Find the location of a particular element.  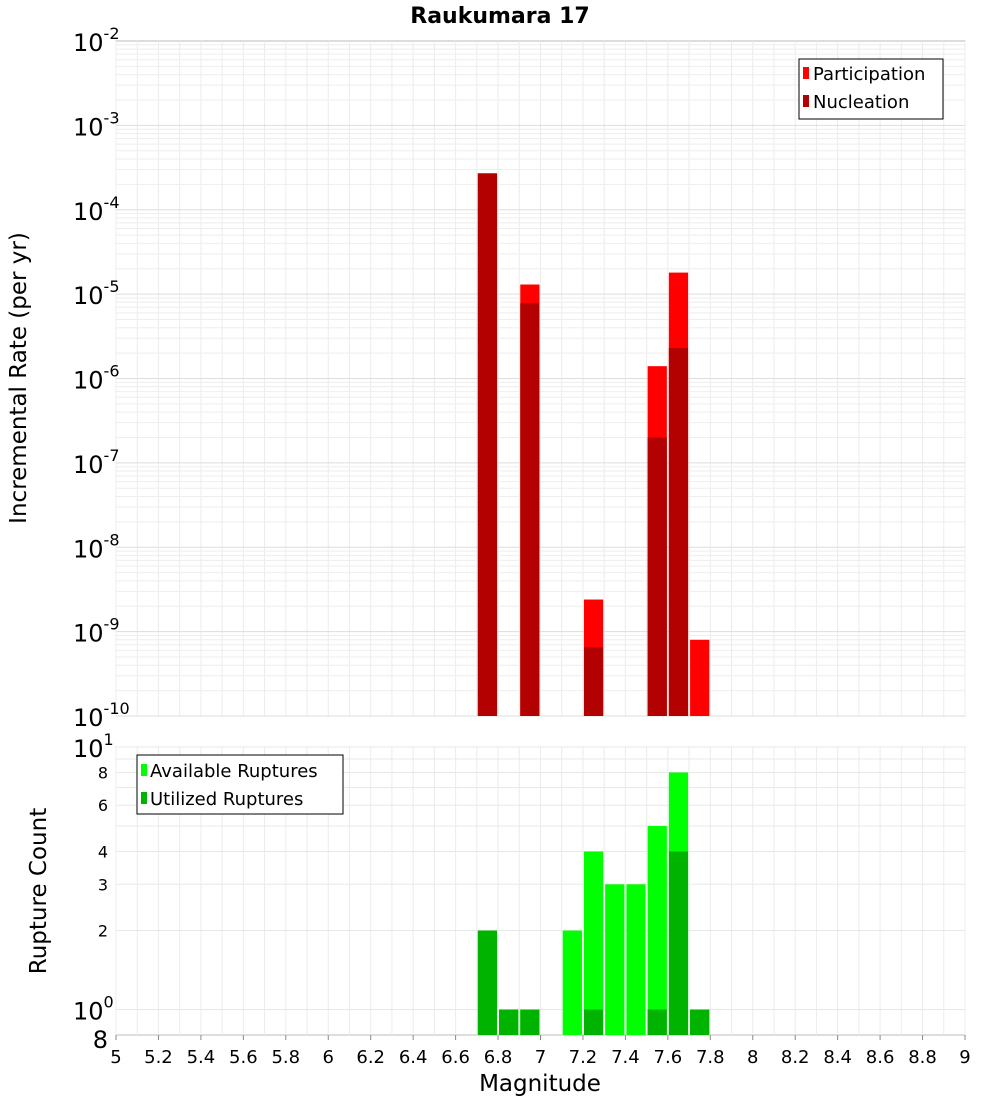

x-tick-label: 8.8 is located at coordinates (922, 1057).